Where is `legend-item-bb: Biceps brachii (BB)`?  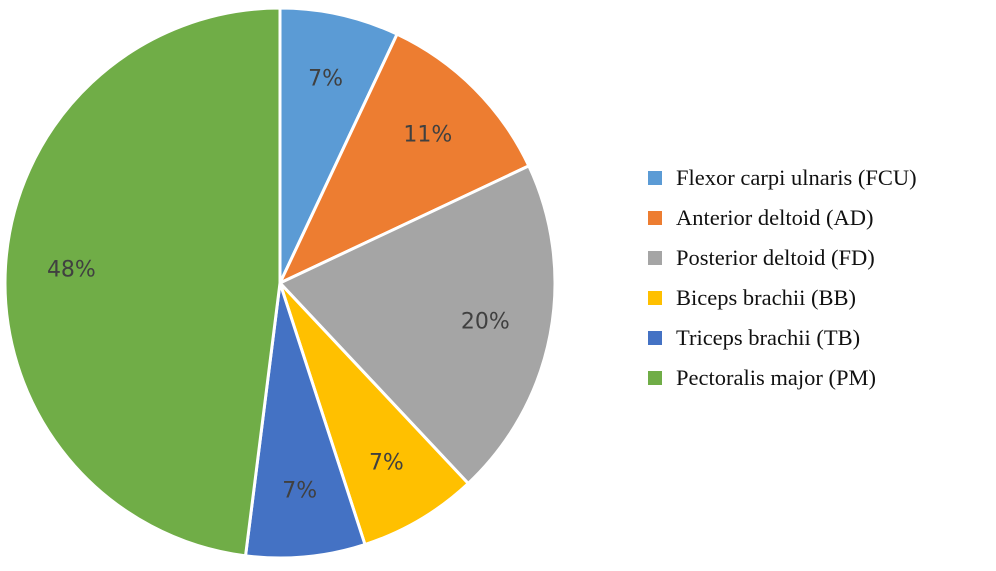
legend-item-bb: Biceps brachii (BB) is located at coordinates (820, 298).